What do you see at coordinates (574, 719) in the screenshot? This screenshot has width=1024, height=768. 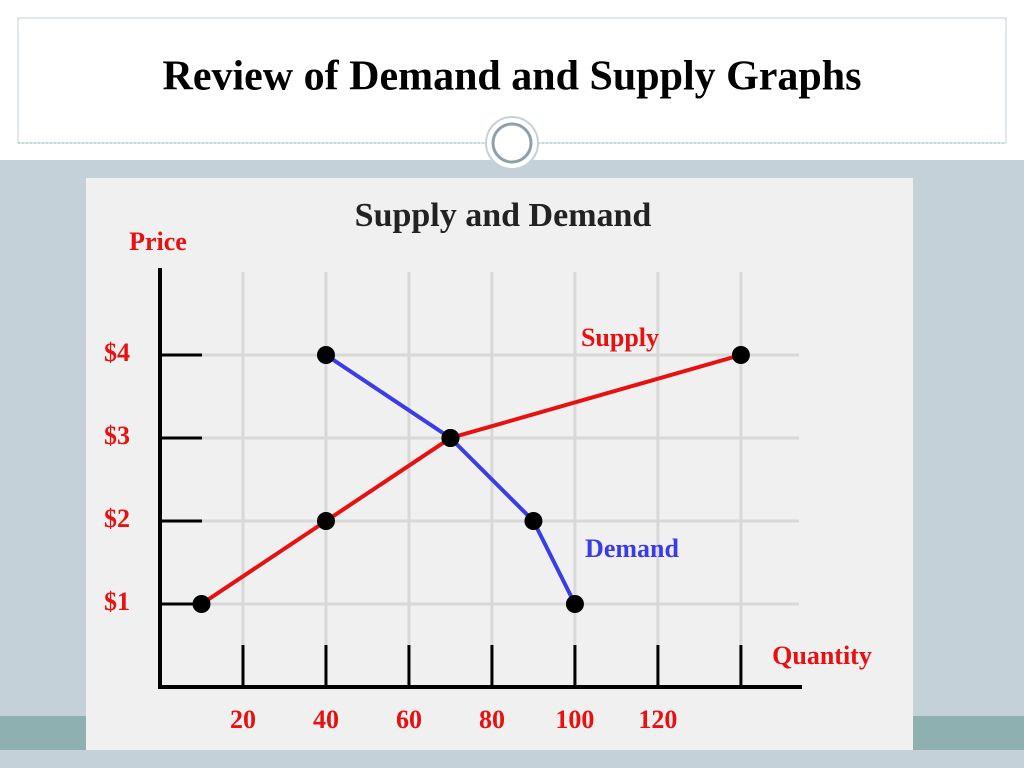 I see `x-tick-label: 100` at bounding box center [574, 719].